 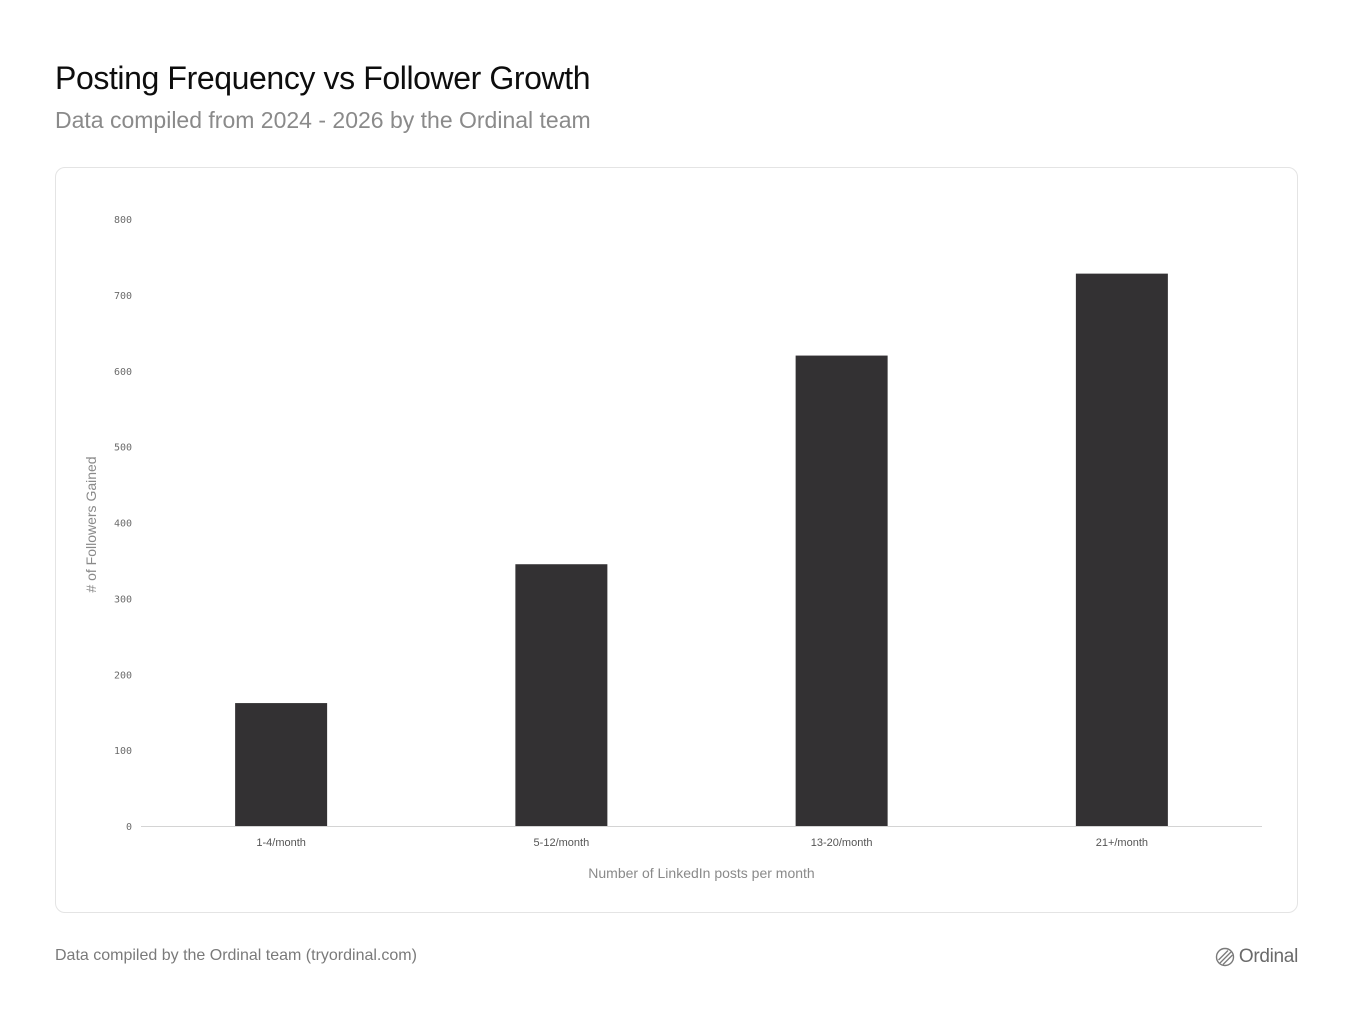 What do you see at coordinates (1225, 957) in the screenshot?
I see `ordinal-logo-icon` at bounding box center [1225, 957].